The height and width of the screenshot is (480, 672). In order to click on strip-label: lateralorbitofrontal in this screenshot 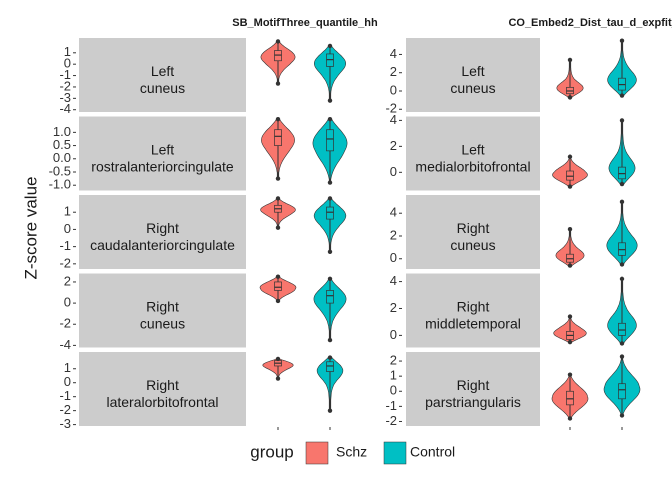, I will do `click(162, 402)`.